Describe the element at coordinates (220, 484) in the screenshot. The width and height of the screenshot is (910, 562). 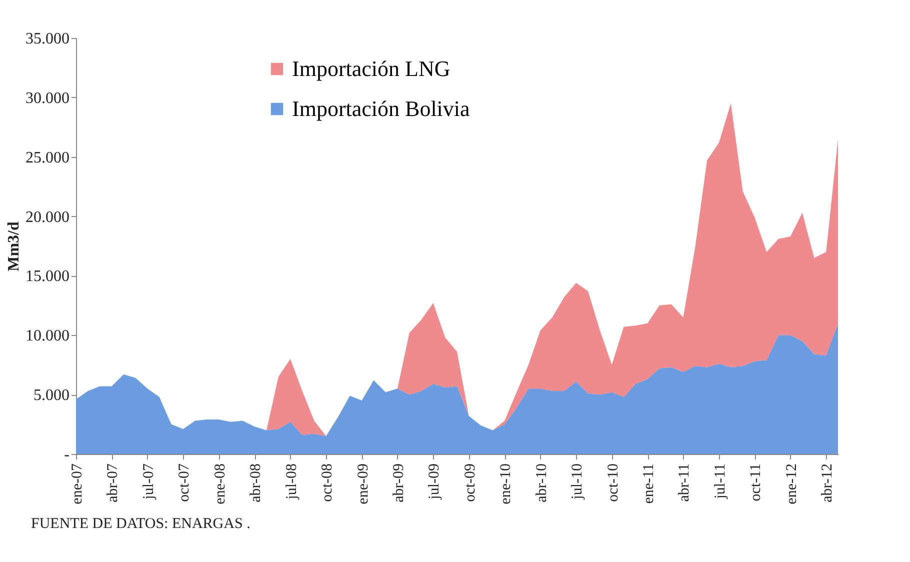
I see `x-tick-label: ene-08` at that location.